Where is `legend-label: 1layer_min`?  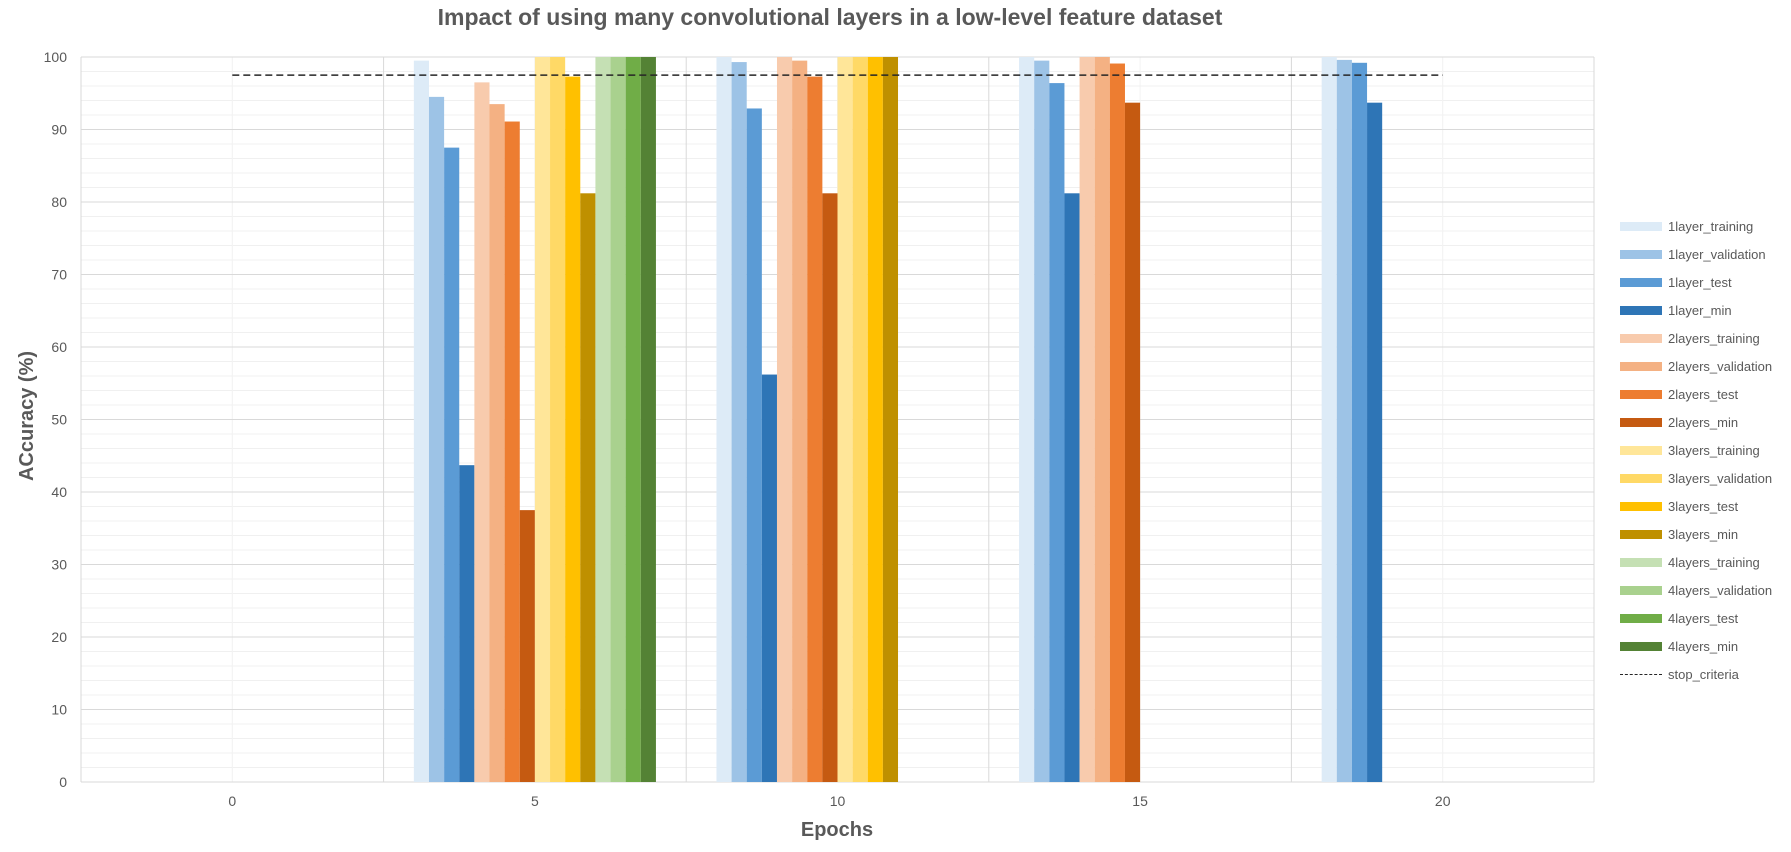 legend-label: 1layer_min is located at coordinates (1700, 310).